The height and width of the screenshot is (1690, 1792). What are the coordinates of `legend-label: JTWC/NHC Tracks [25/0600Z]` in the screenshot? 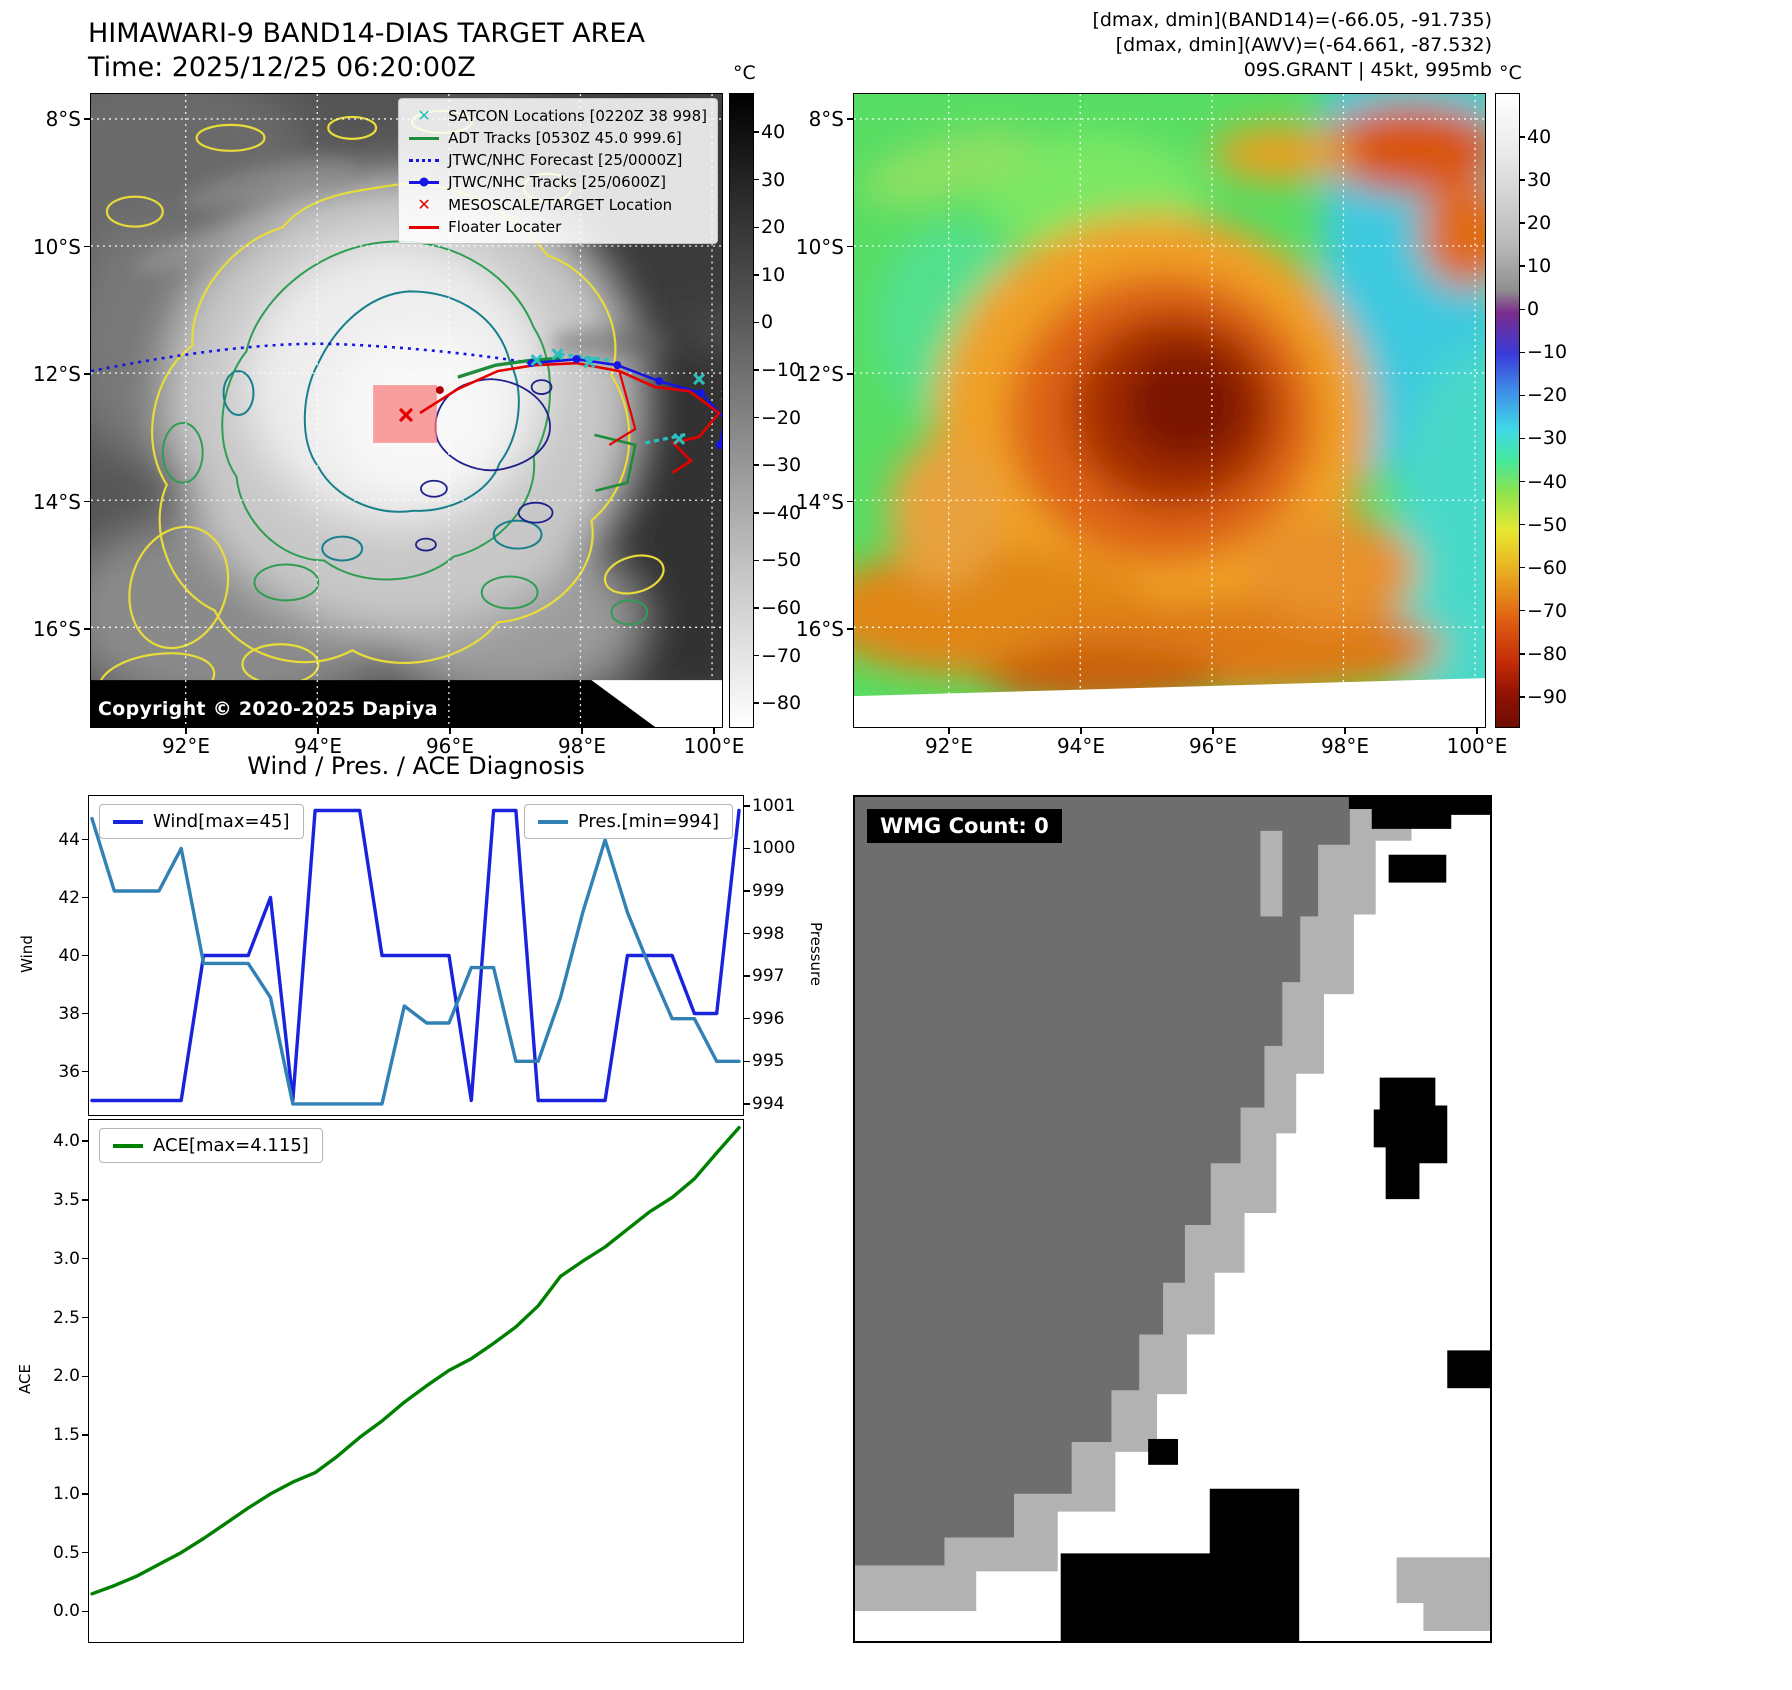 It's located at (557, 182).